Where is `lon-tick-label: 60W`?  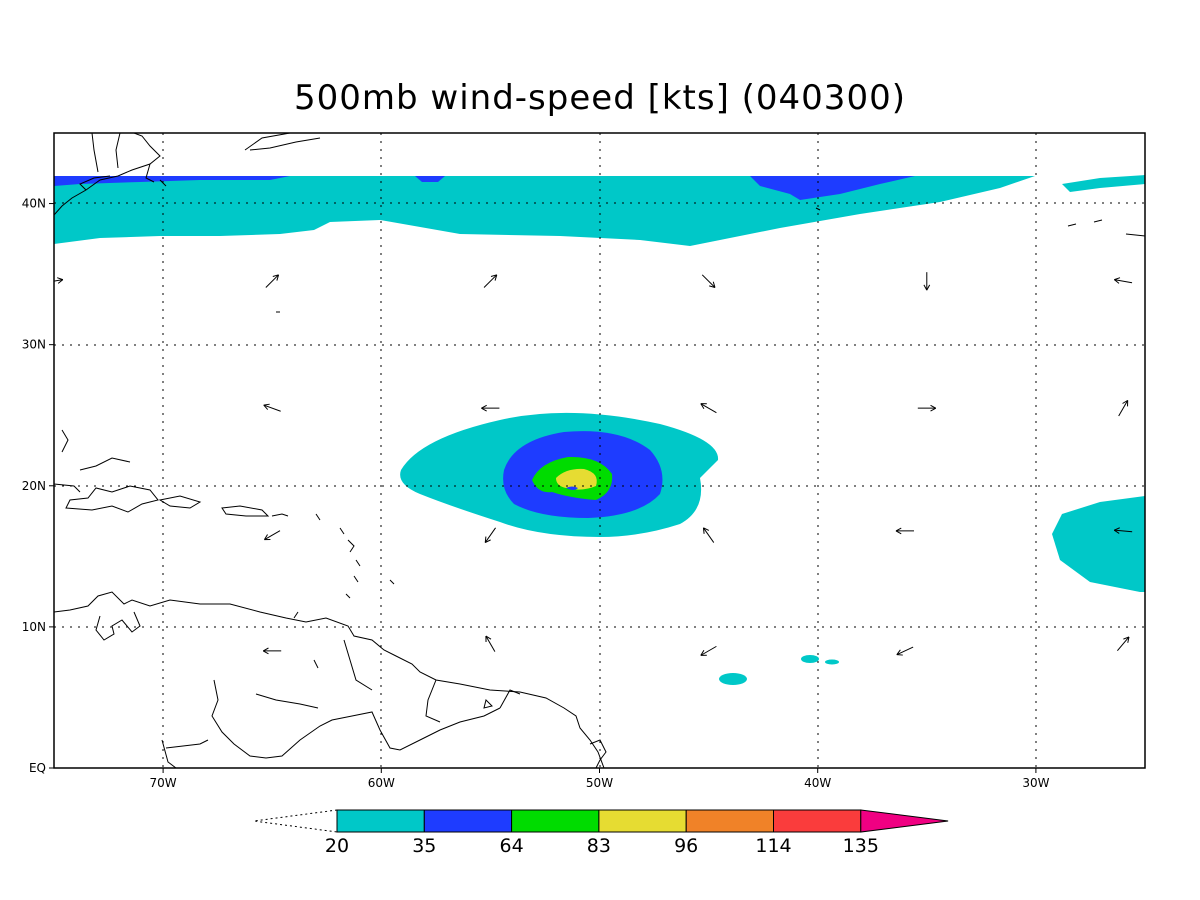 lon-tick-label: 60W is located at coordinates (381, 783).